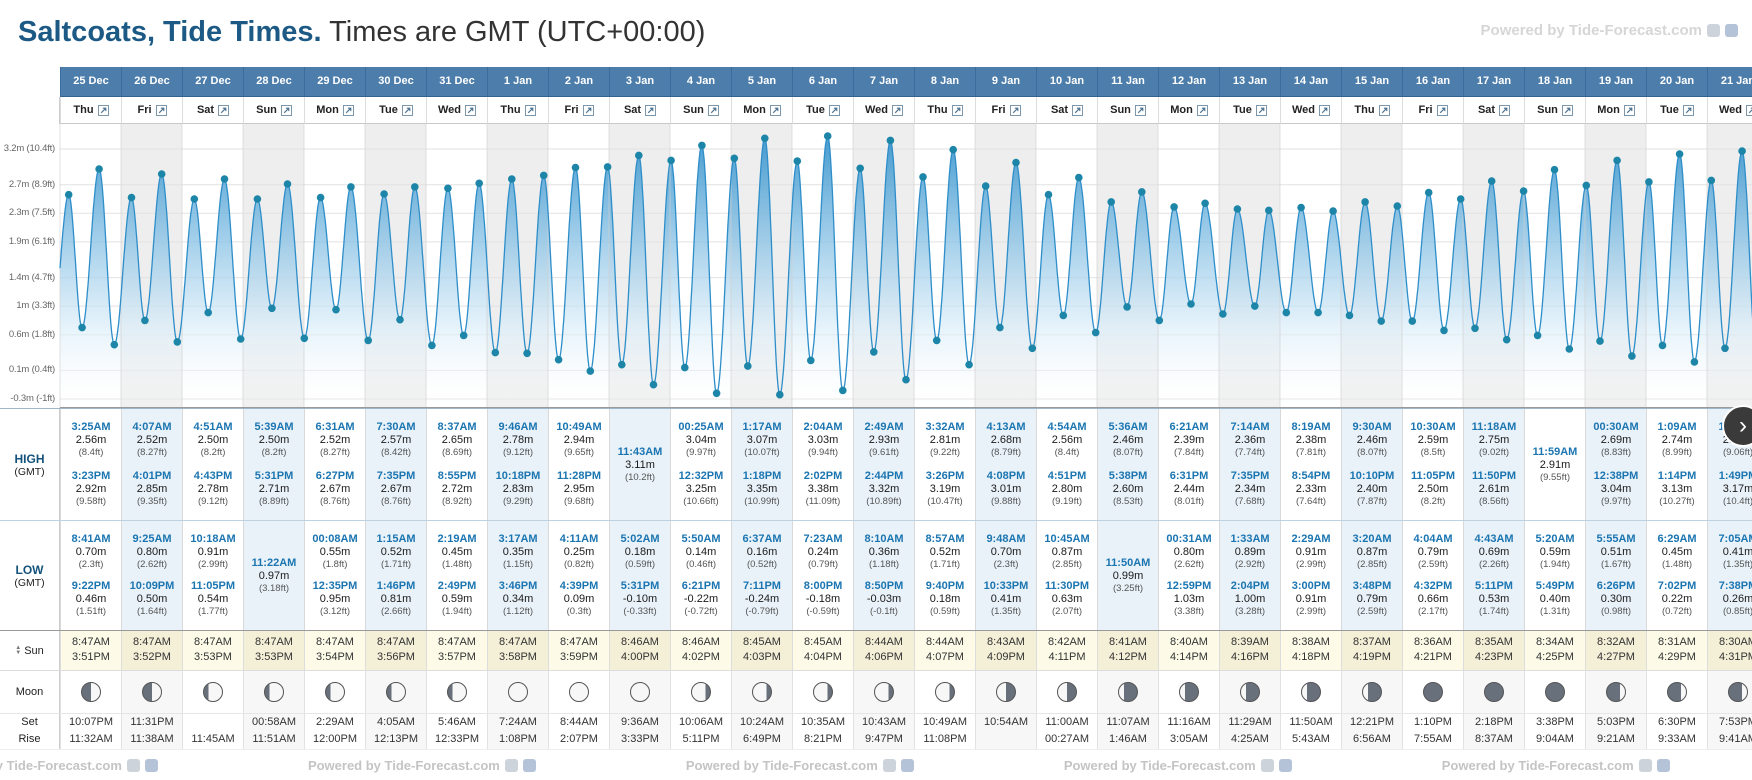  Describe the element at coordinates (213, 552) in the screenshot. I see `tide-entry: 10:18AM 0.91m (2.99ft)` at that location.